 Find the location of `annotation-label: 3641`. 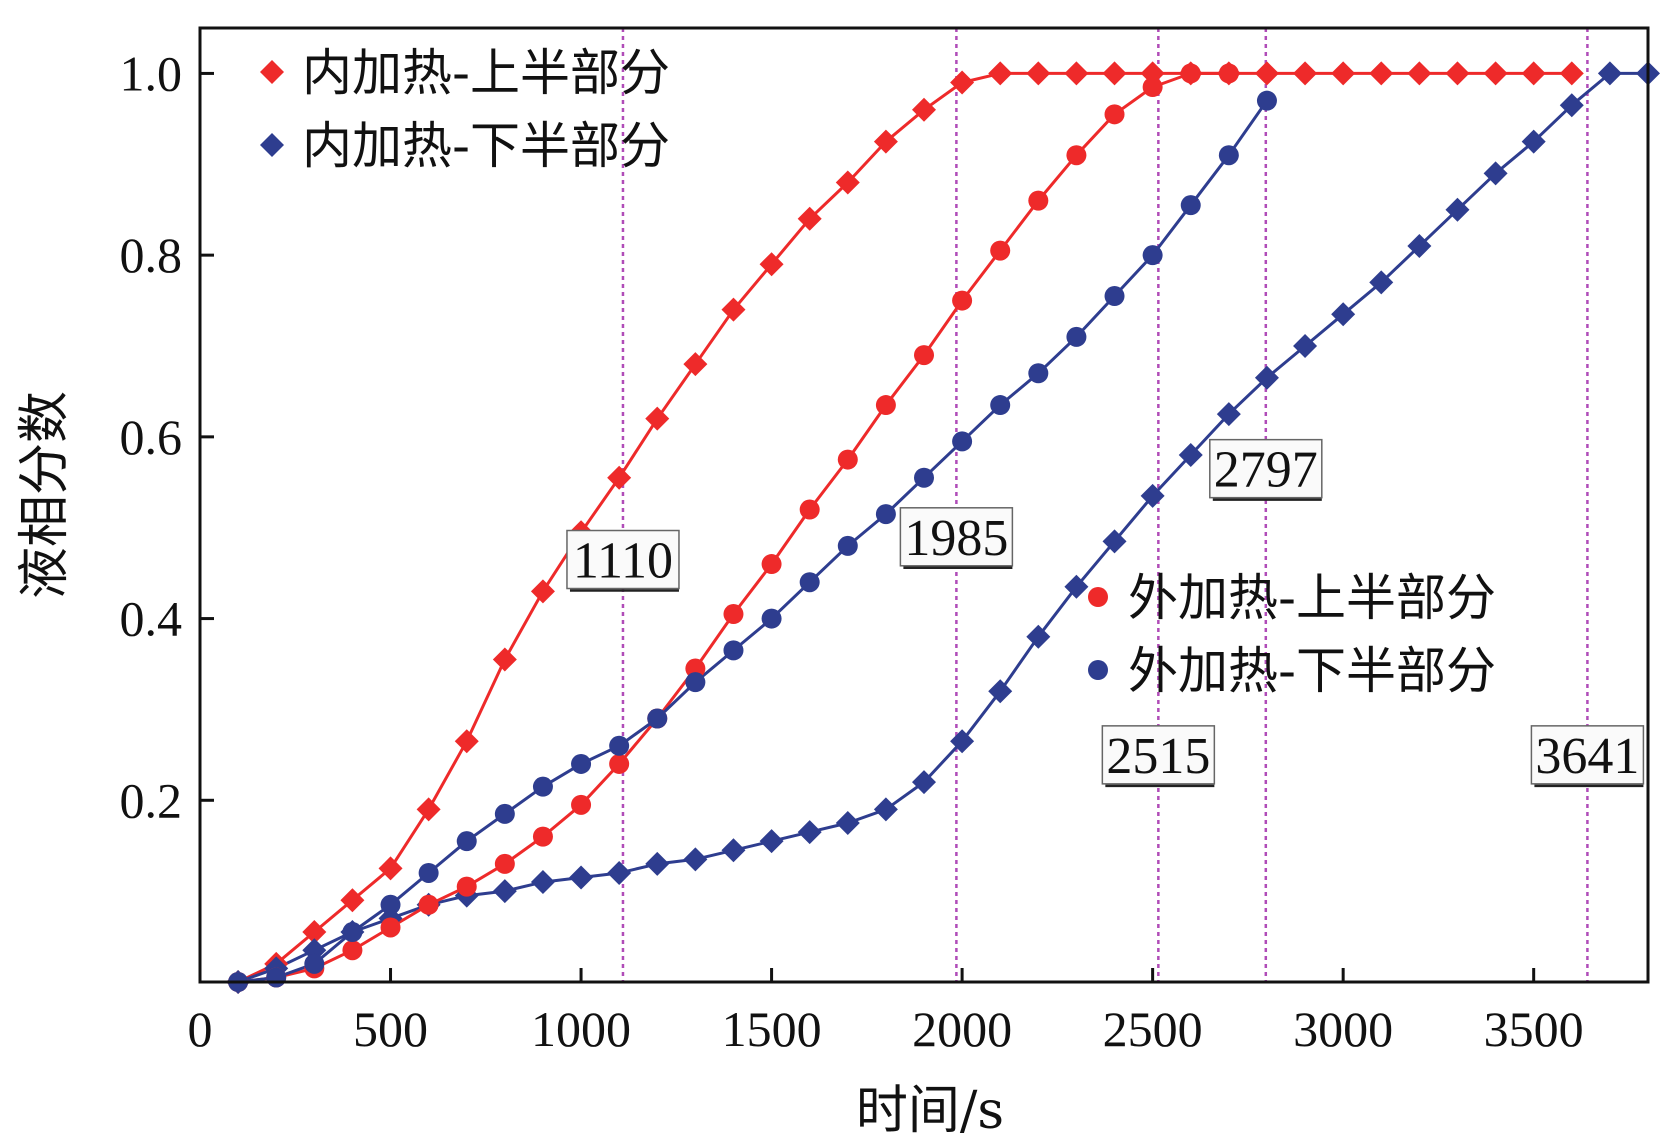

annotation-label: 3641 is located at coordinates (1587, 756).